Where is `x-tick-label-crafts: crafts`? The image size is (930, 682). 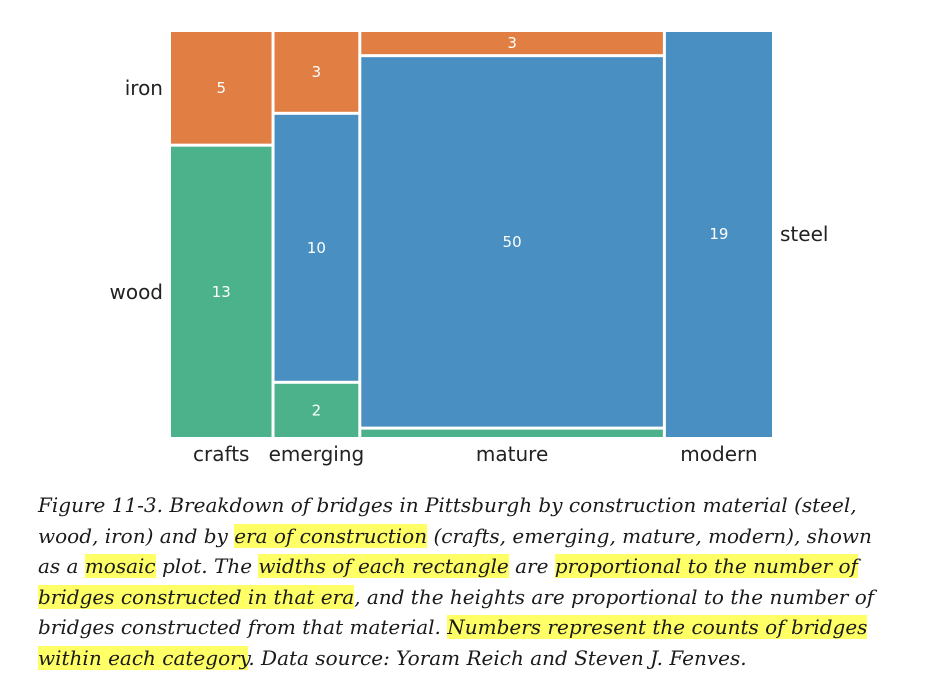
x-tick-label-crafts: crafts is located at coordinates (221, 454).